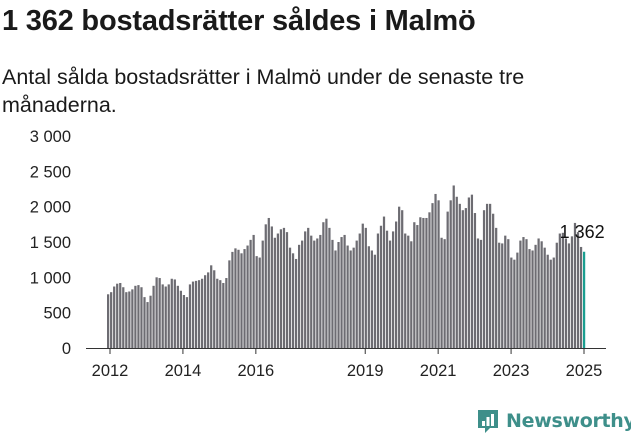 This screenshot has width=631, height=439. Describe the element at coordinates (582, 232) in the screenshot. I see `latest-value-label: 1 362` at that location.